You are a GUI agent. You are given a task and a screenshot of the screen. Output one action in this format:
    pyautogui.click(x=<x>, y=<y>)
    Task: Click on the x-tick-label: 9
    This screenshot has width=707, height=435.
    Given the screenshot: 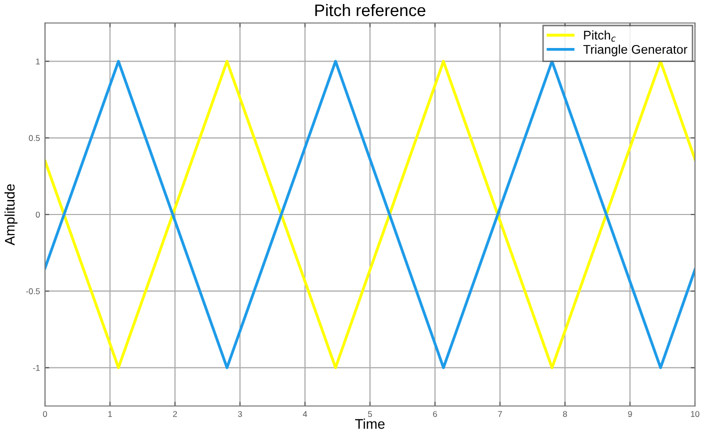 What is the action you would take?
    pyautogui.click(x=630, y=414)
    